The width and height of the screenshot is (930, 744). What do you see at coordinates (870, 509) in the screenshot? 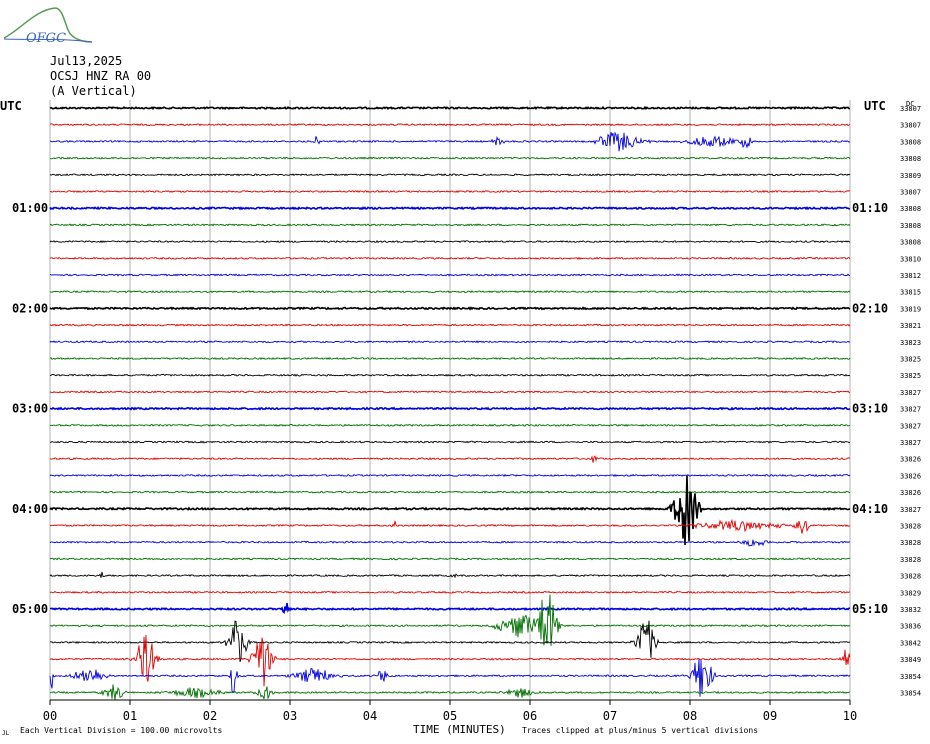
I see `right-hour-label: 04:10` at bounding box center [870, 509].